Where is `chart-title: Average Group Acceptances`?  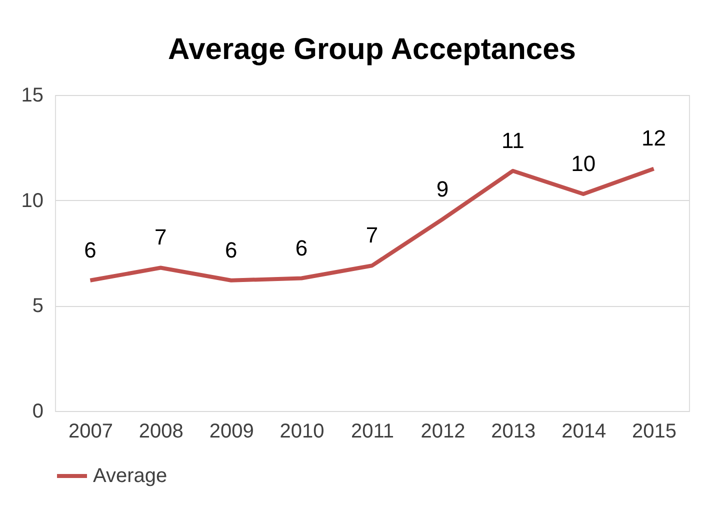
chart-title: Average Group Acceptances is located at coordinates (372, 49).